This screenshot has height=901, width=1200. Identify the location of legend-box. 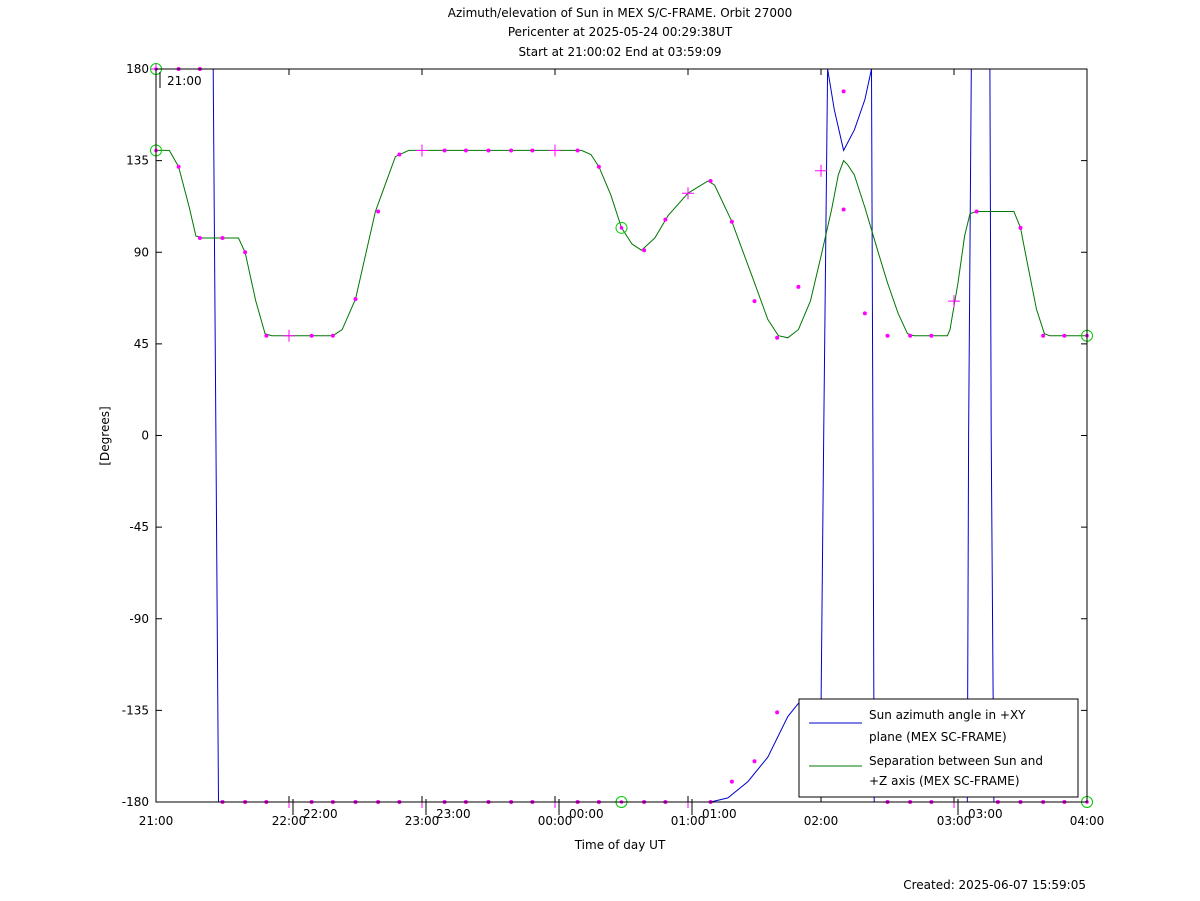
(938, 748).